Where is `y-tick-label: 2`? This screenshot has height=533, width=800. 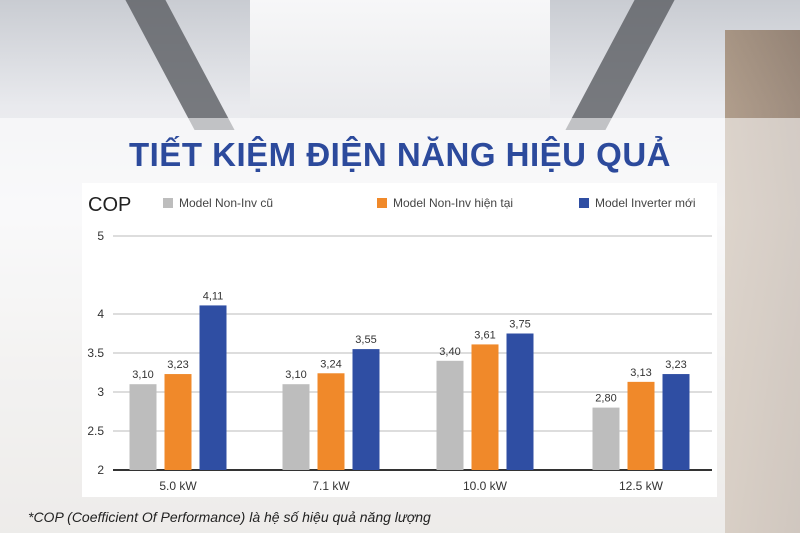
y-tick-label: 2 is located at coordinates (100, 470).